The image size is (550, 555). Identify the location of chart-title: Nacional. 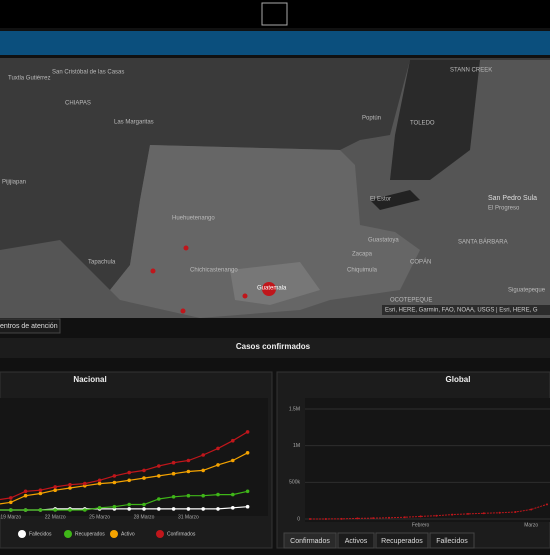
(89, 379).